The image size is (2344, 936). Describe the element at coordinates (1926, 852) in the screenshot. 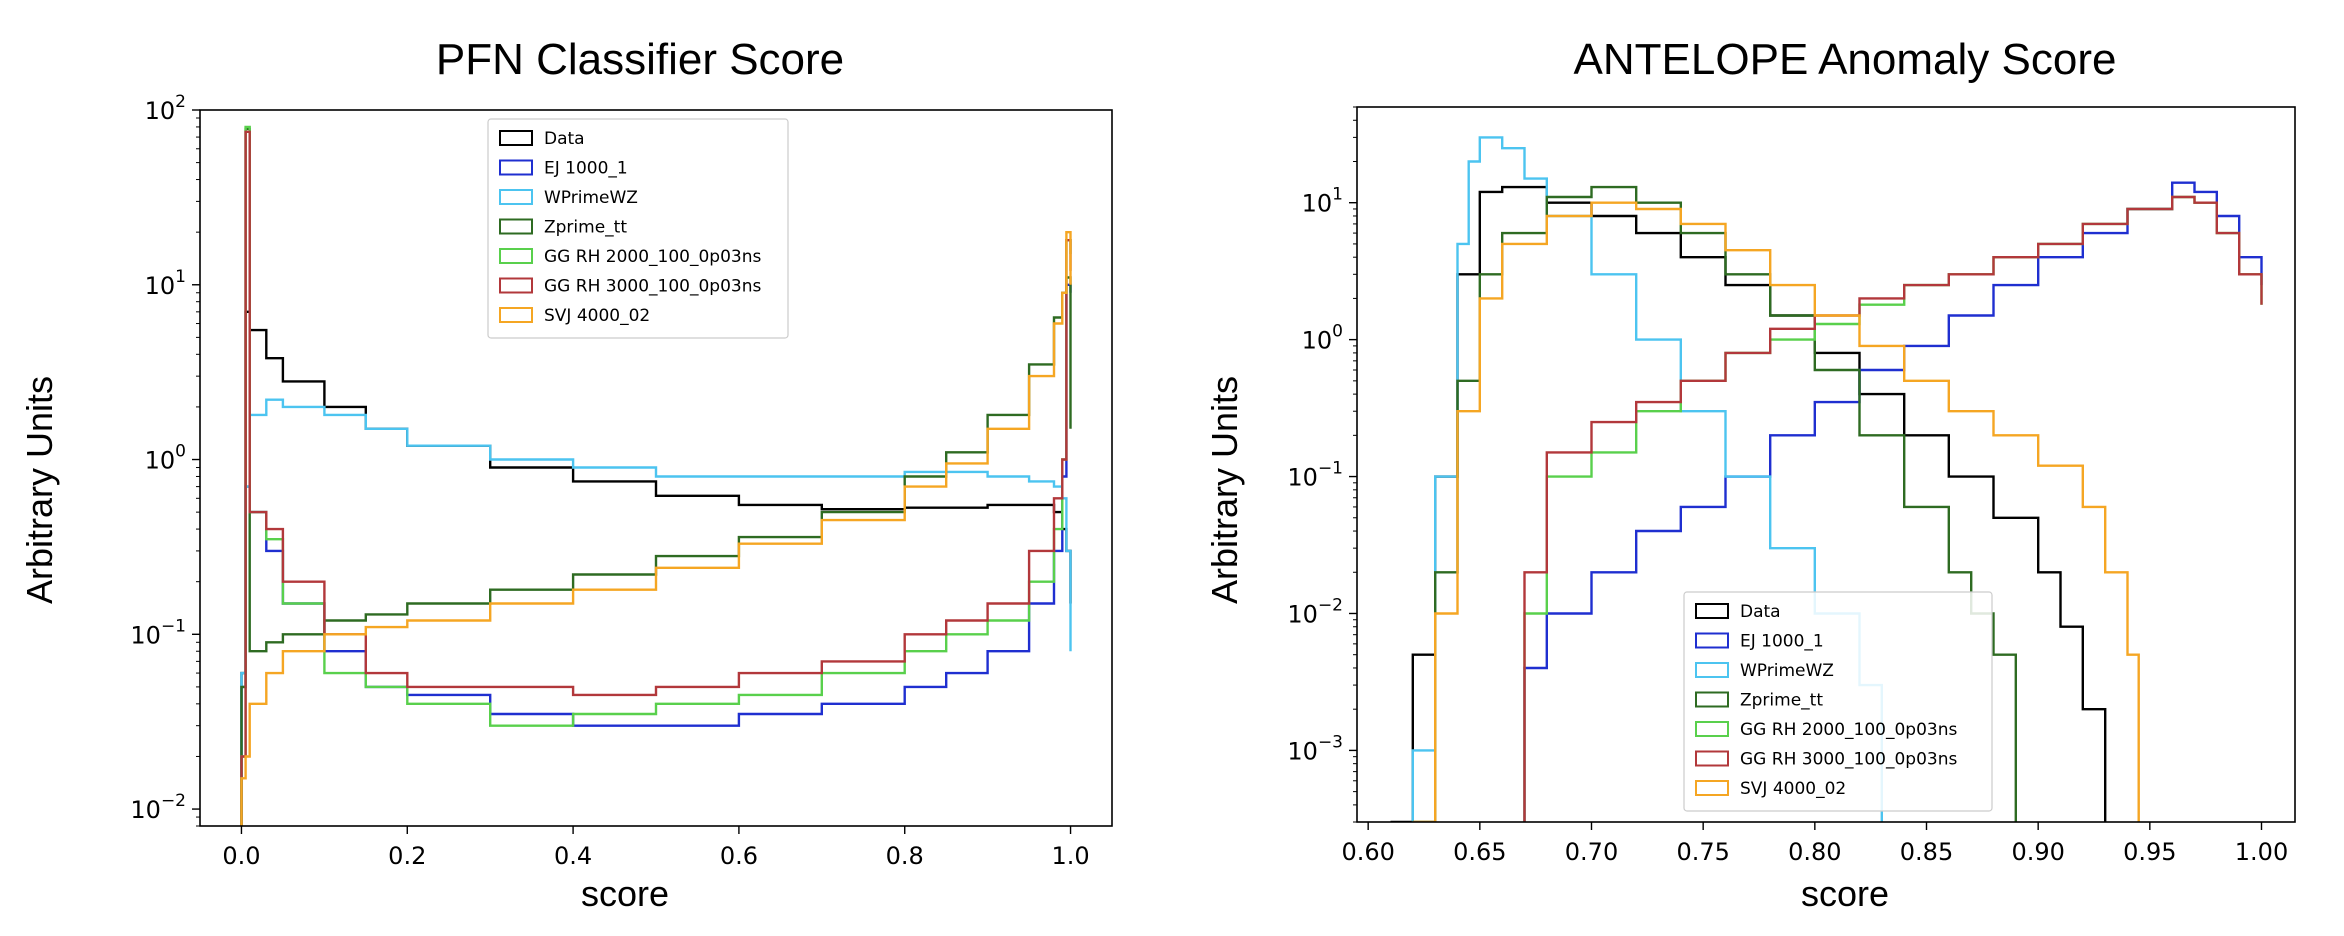

I see `x-tick-label: 0.85` at that location.